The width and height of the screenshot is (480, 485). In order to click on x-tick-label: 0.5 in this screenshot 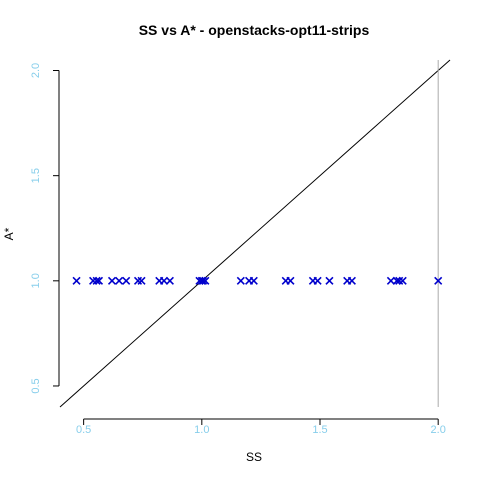, I will do `click(83, 430)`.